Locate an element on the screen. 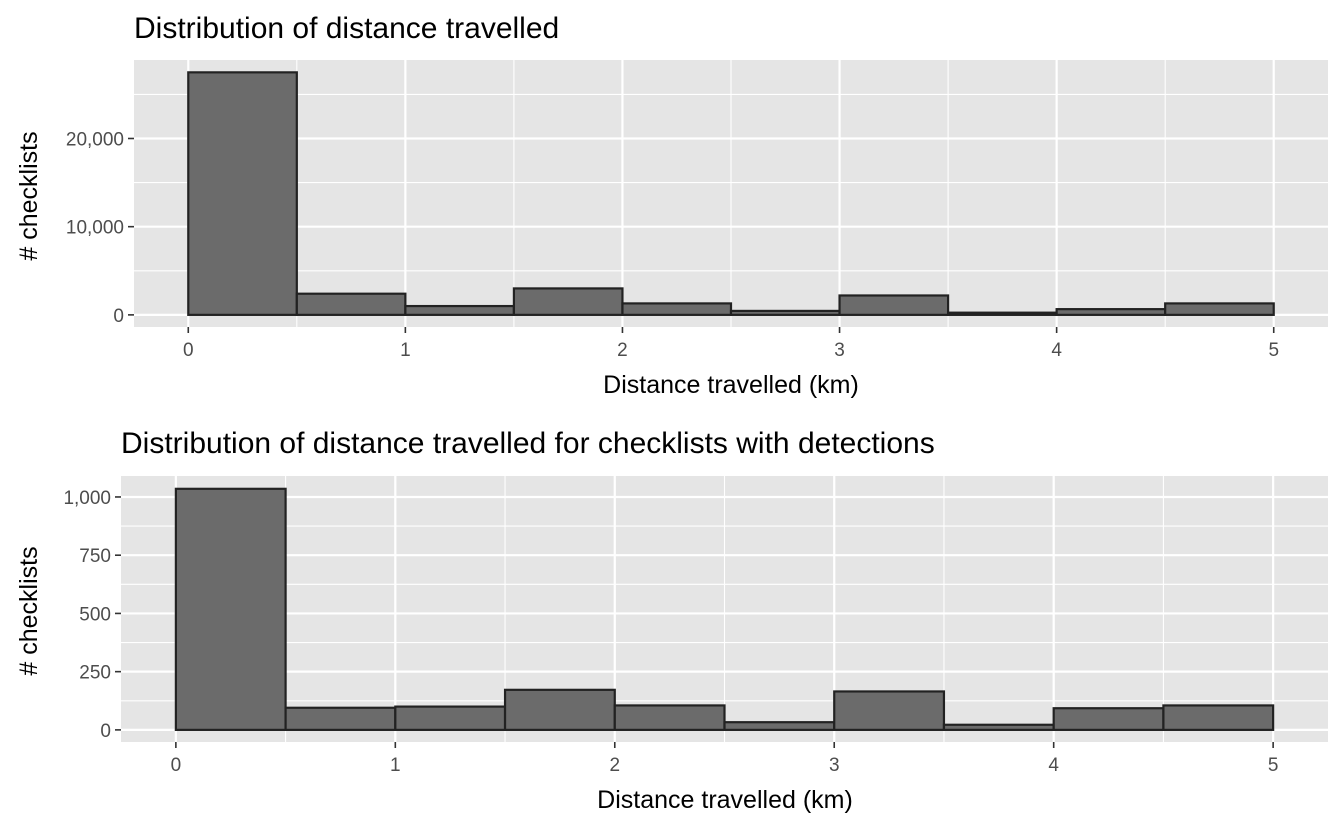 The width and height of the screenshot is (1344, 830). y-tick-label: 20,000 is located at coordinates (95, 139).